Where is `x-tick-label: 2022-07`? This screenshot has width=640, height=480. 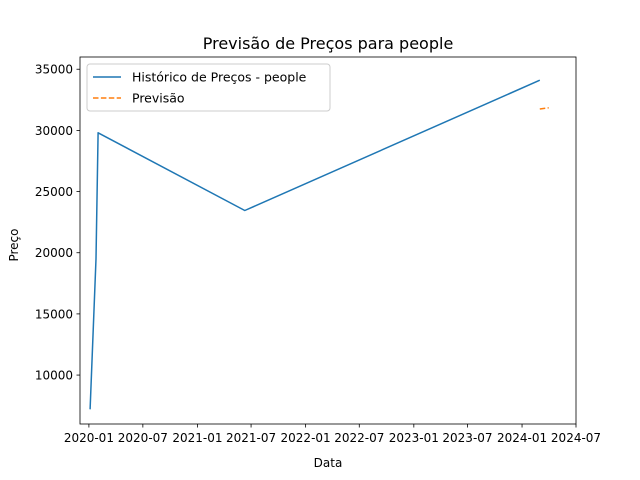
x-tick-label: 2022-07 is located at coordinates (359, 438).